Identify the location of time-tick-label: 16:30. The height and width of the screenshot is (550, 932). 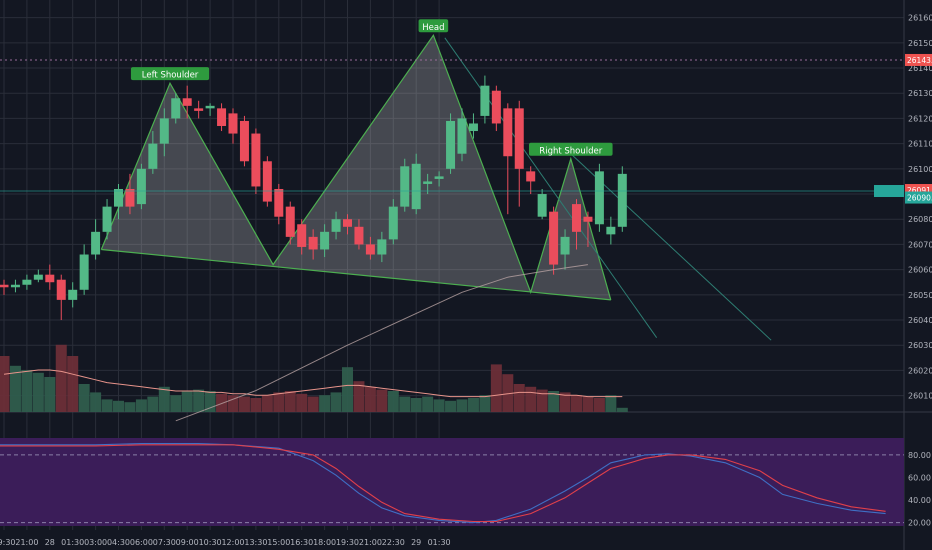
(301, 542).